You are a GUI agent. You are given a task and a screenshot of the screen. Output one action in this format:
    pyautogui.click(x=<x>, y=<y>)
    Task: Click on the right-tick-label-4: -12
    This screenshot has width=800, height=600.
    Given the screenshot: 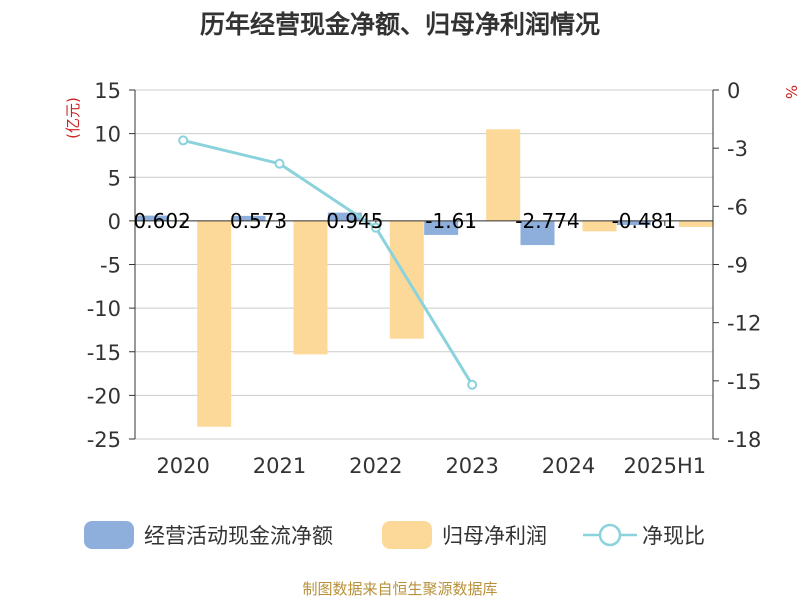 What is the action you would take?
    pyautogui.click(x=744, y=324)
    